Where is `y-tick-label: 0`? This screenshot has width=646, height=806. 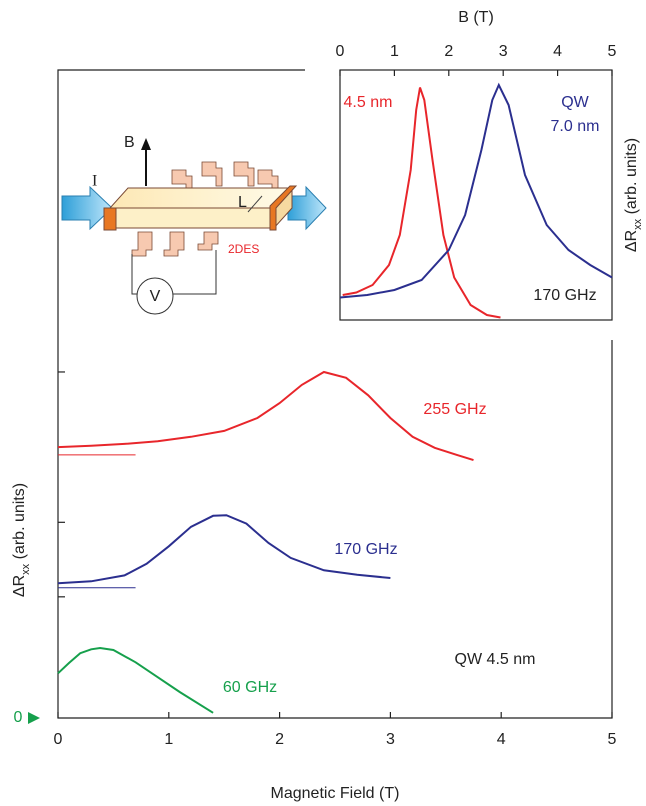 y-tick-label: 0 is located at coordinates (18, 717).